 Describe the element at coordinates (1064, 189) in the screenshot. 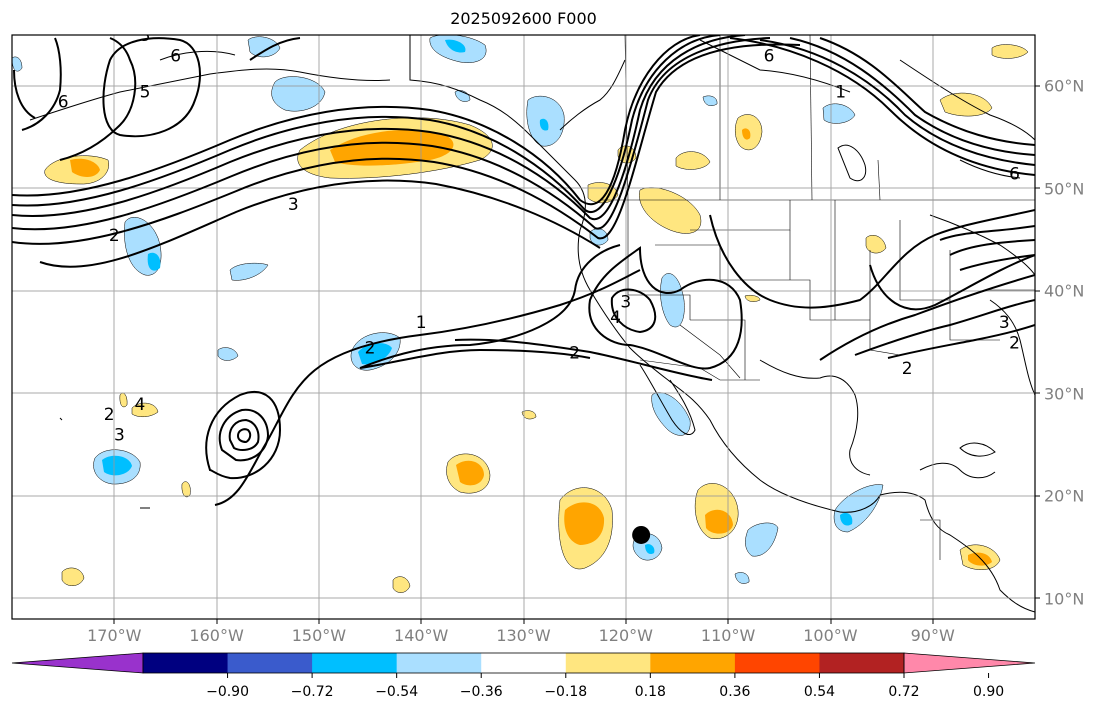

I see `latitude-label: 50°N` at that location.